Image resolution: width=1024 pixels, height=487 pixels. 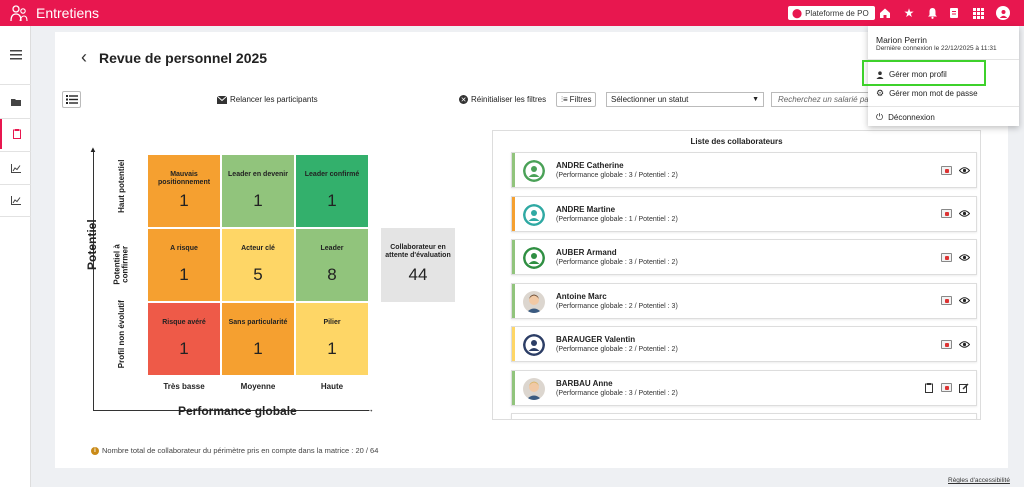 I want to click on menu-item-profile: Gérer mon profil, so click(x=911, y=74).